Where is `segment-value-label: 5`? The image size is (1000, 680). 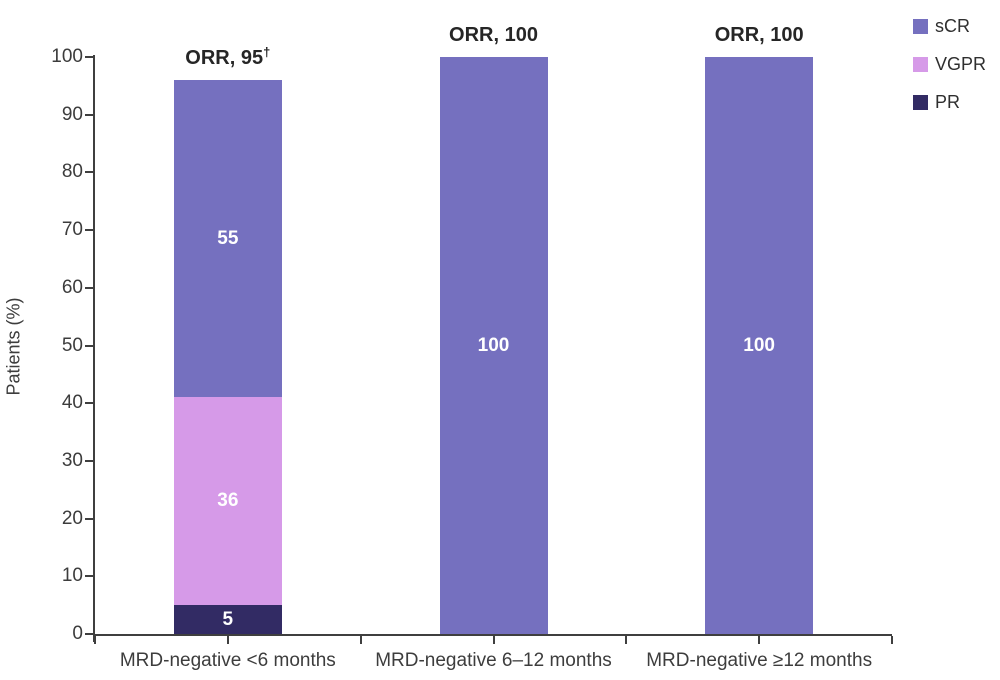 segment-value-label: 5 is located at coordinates (228, 619).